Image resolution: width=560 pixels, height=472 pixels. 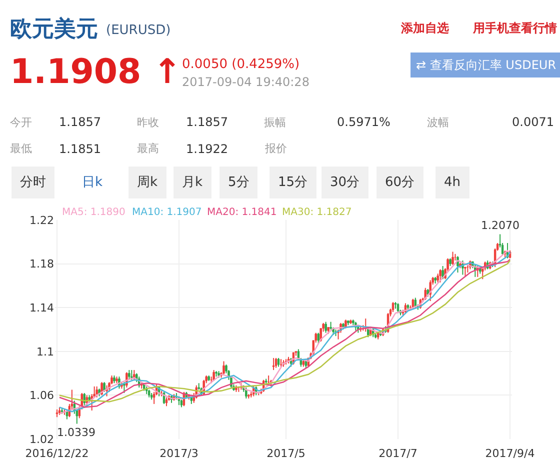 What do you see at coordinates (92, 182) in the screenshot?
I see `text: 日k` at bounding box center [92, 182].